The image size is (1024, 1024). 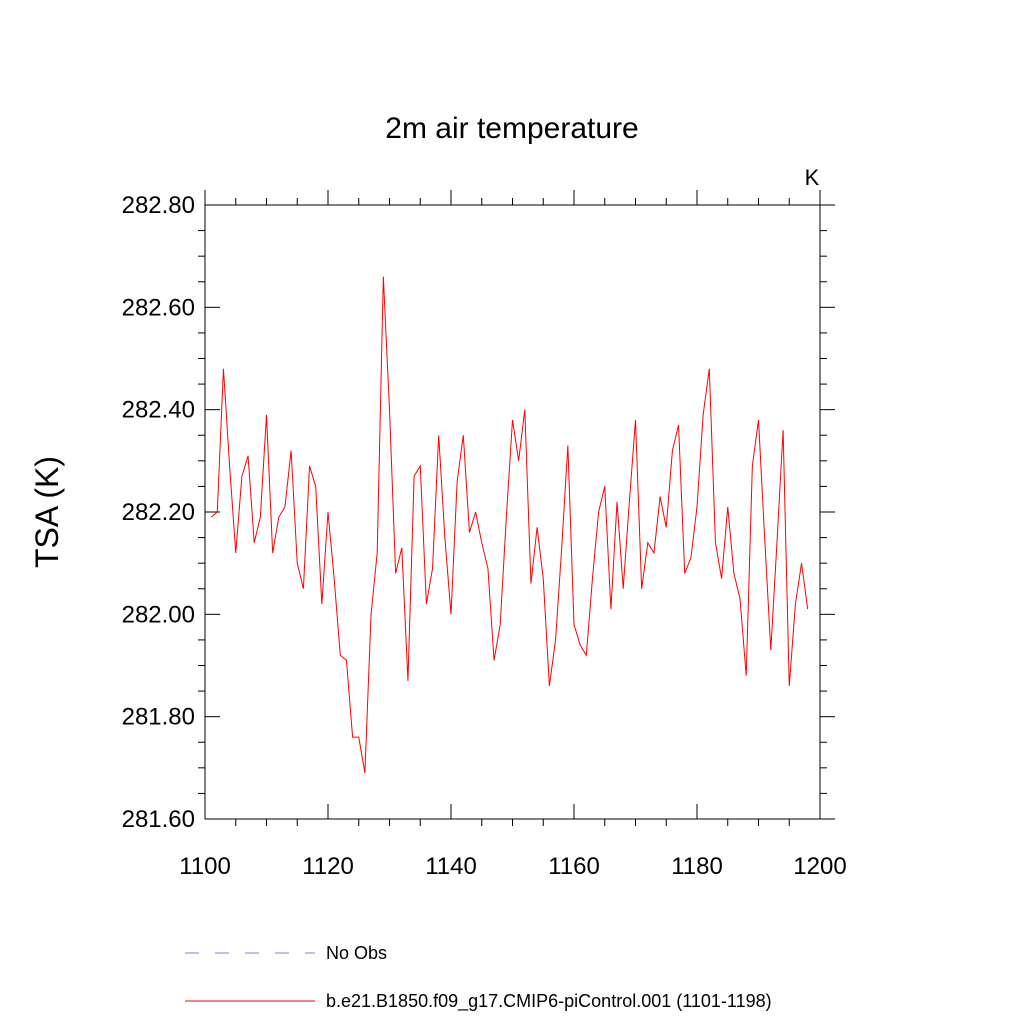 I want to click on y-tick-label: 282.60, so click(x=158, y=307).